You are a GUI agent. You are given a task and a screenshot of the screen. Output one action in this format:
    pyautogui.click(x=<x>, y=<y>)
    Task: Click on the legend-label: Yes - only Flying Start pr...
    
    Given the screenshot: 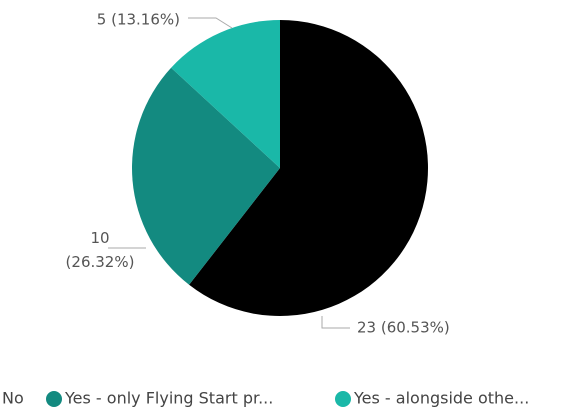 What is the action you would take?
    pyautogui.click(x=168, y=398)
    